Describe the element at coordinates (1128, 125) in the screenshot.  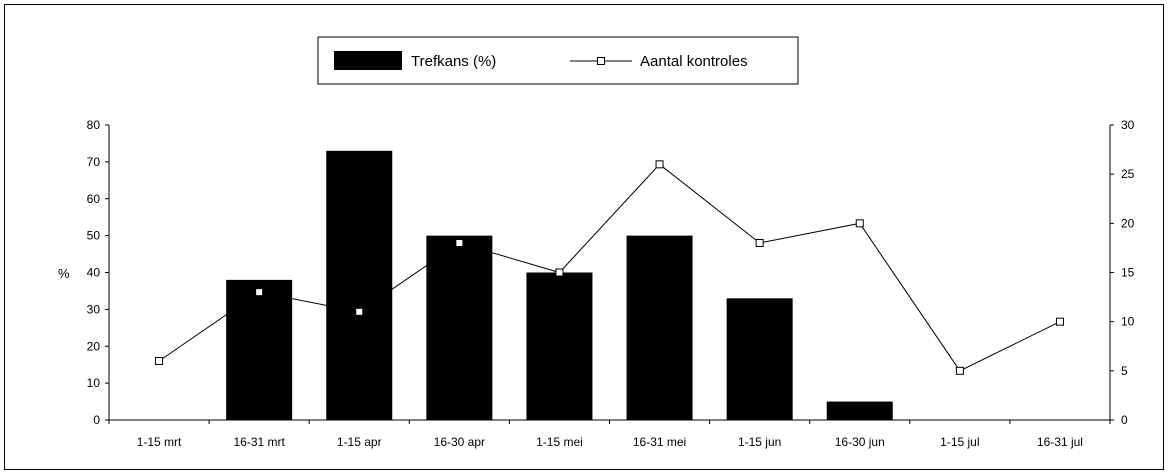
I see `y-tick-label-right: 30` at that location.